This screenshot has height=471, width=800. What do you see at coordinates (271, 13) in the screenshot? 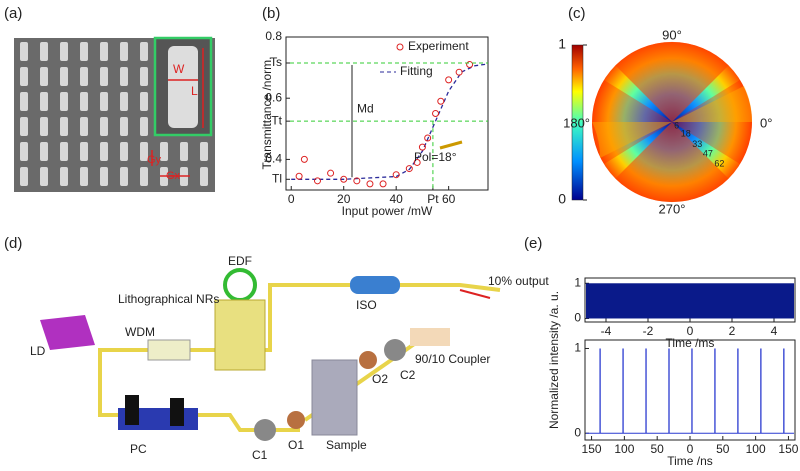
I see `panel-label: (b)` at bounding box center [271, 13].